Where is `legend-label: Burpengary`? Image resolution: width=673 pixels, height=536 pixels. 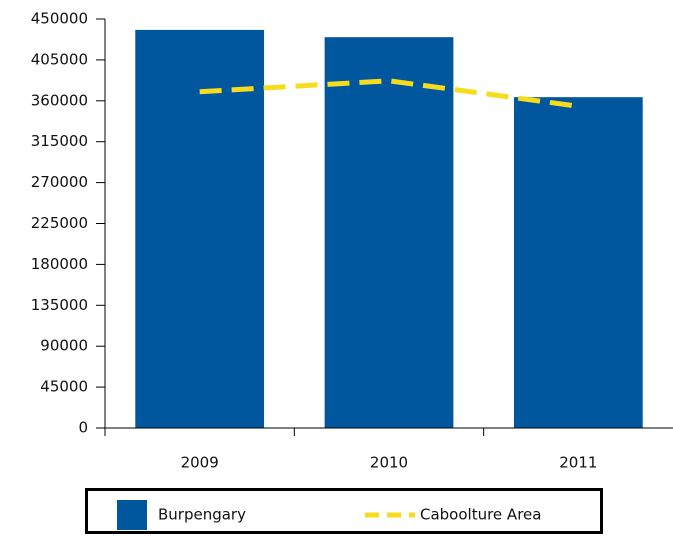 legend-label: Burpengary is located at coordinates (202, 515).